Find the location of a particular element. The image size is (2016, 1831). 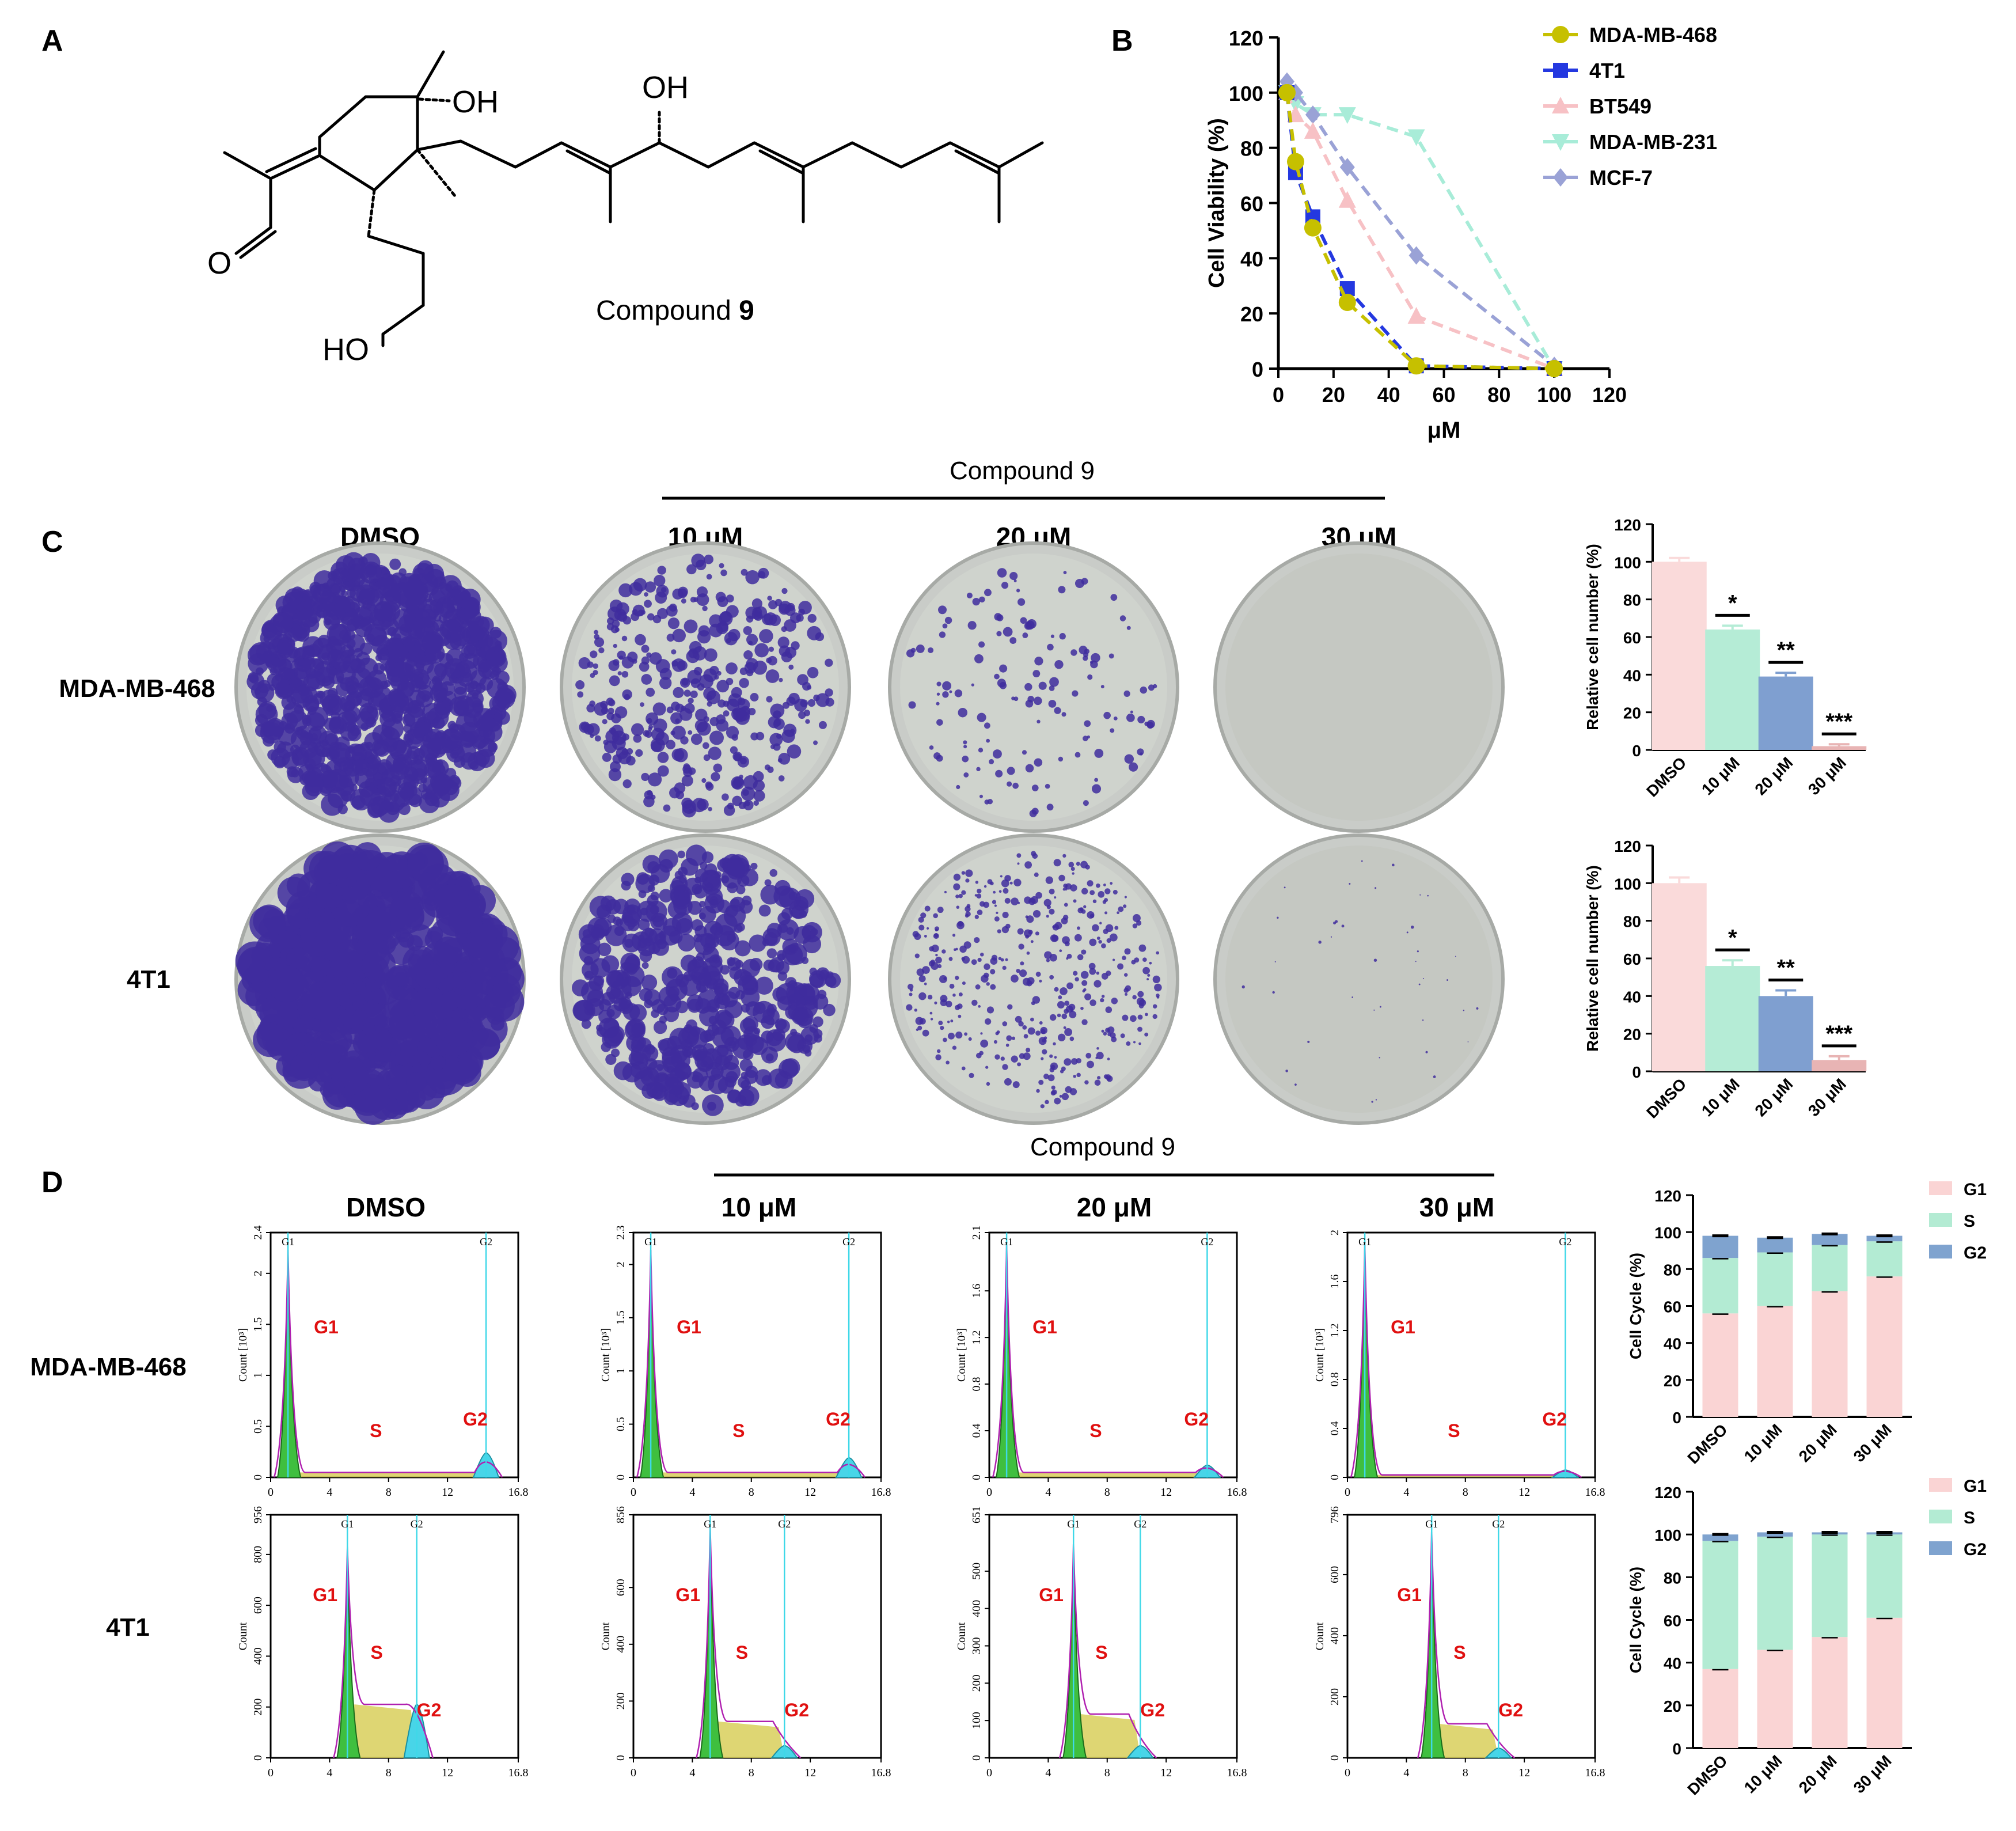

chart-b-legend-label: 4T1 is located at coordinates (1607, 70).